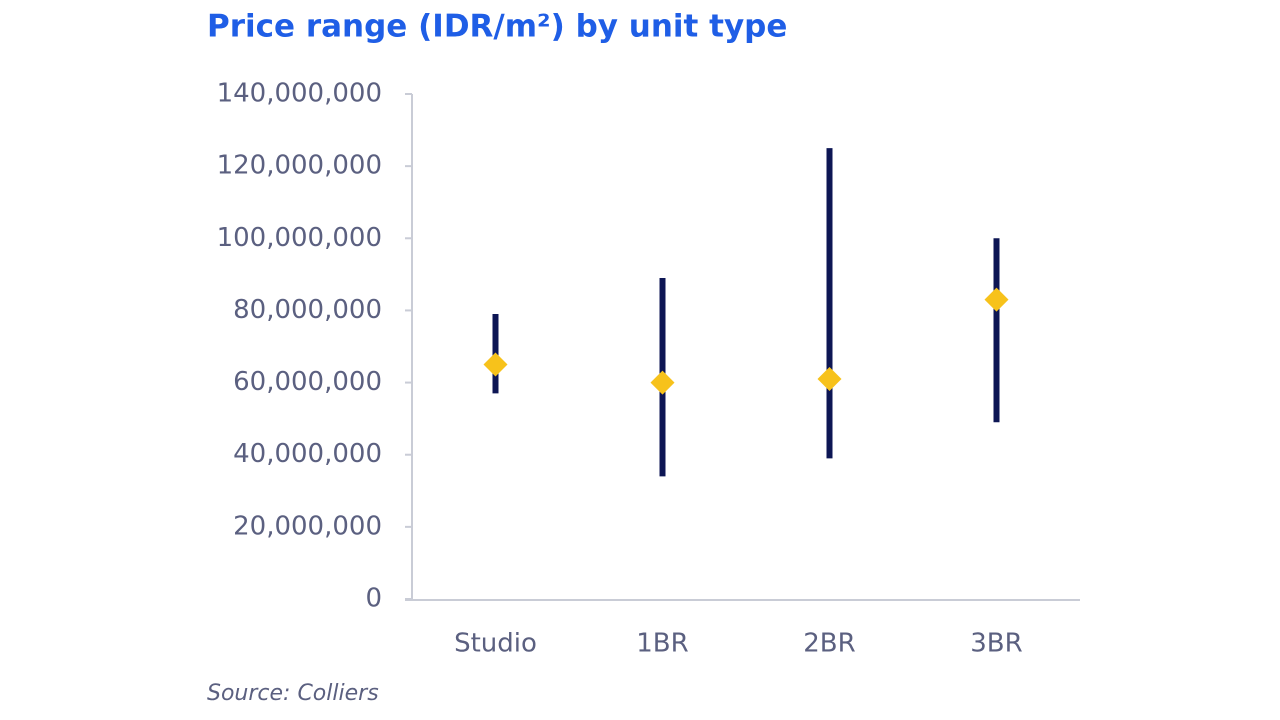 Image resolution: width=1280 pixels, height=720 pixels. Describe the element at coordinates (373, 599) in the screenshot. I see `y-tick-label: 0` at that location.